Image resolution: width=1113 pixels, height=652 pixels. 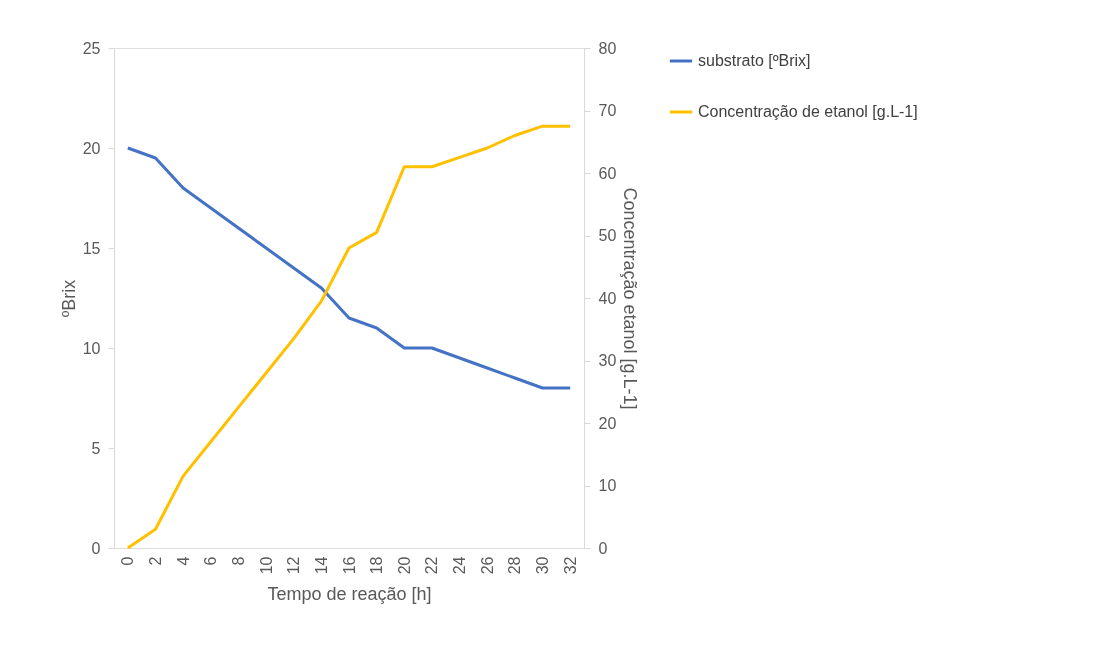 What do you see at coordinates (91, 248) in the screenshot?
I see `y-tick-label: 15` at bounding box center [91, 248].